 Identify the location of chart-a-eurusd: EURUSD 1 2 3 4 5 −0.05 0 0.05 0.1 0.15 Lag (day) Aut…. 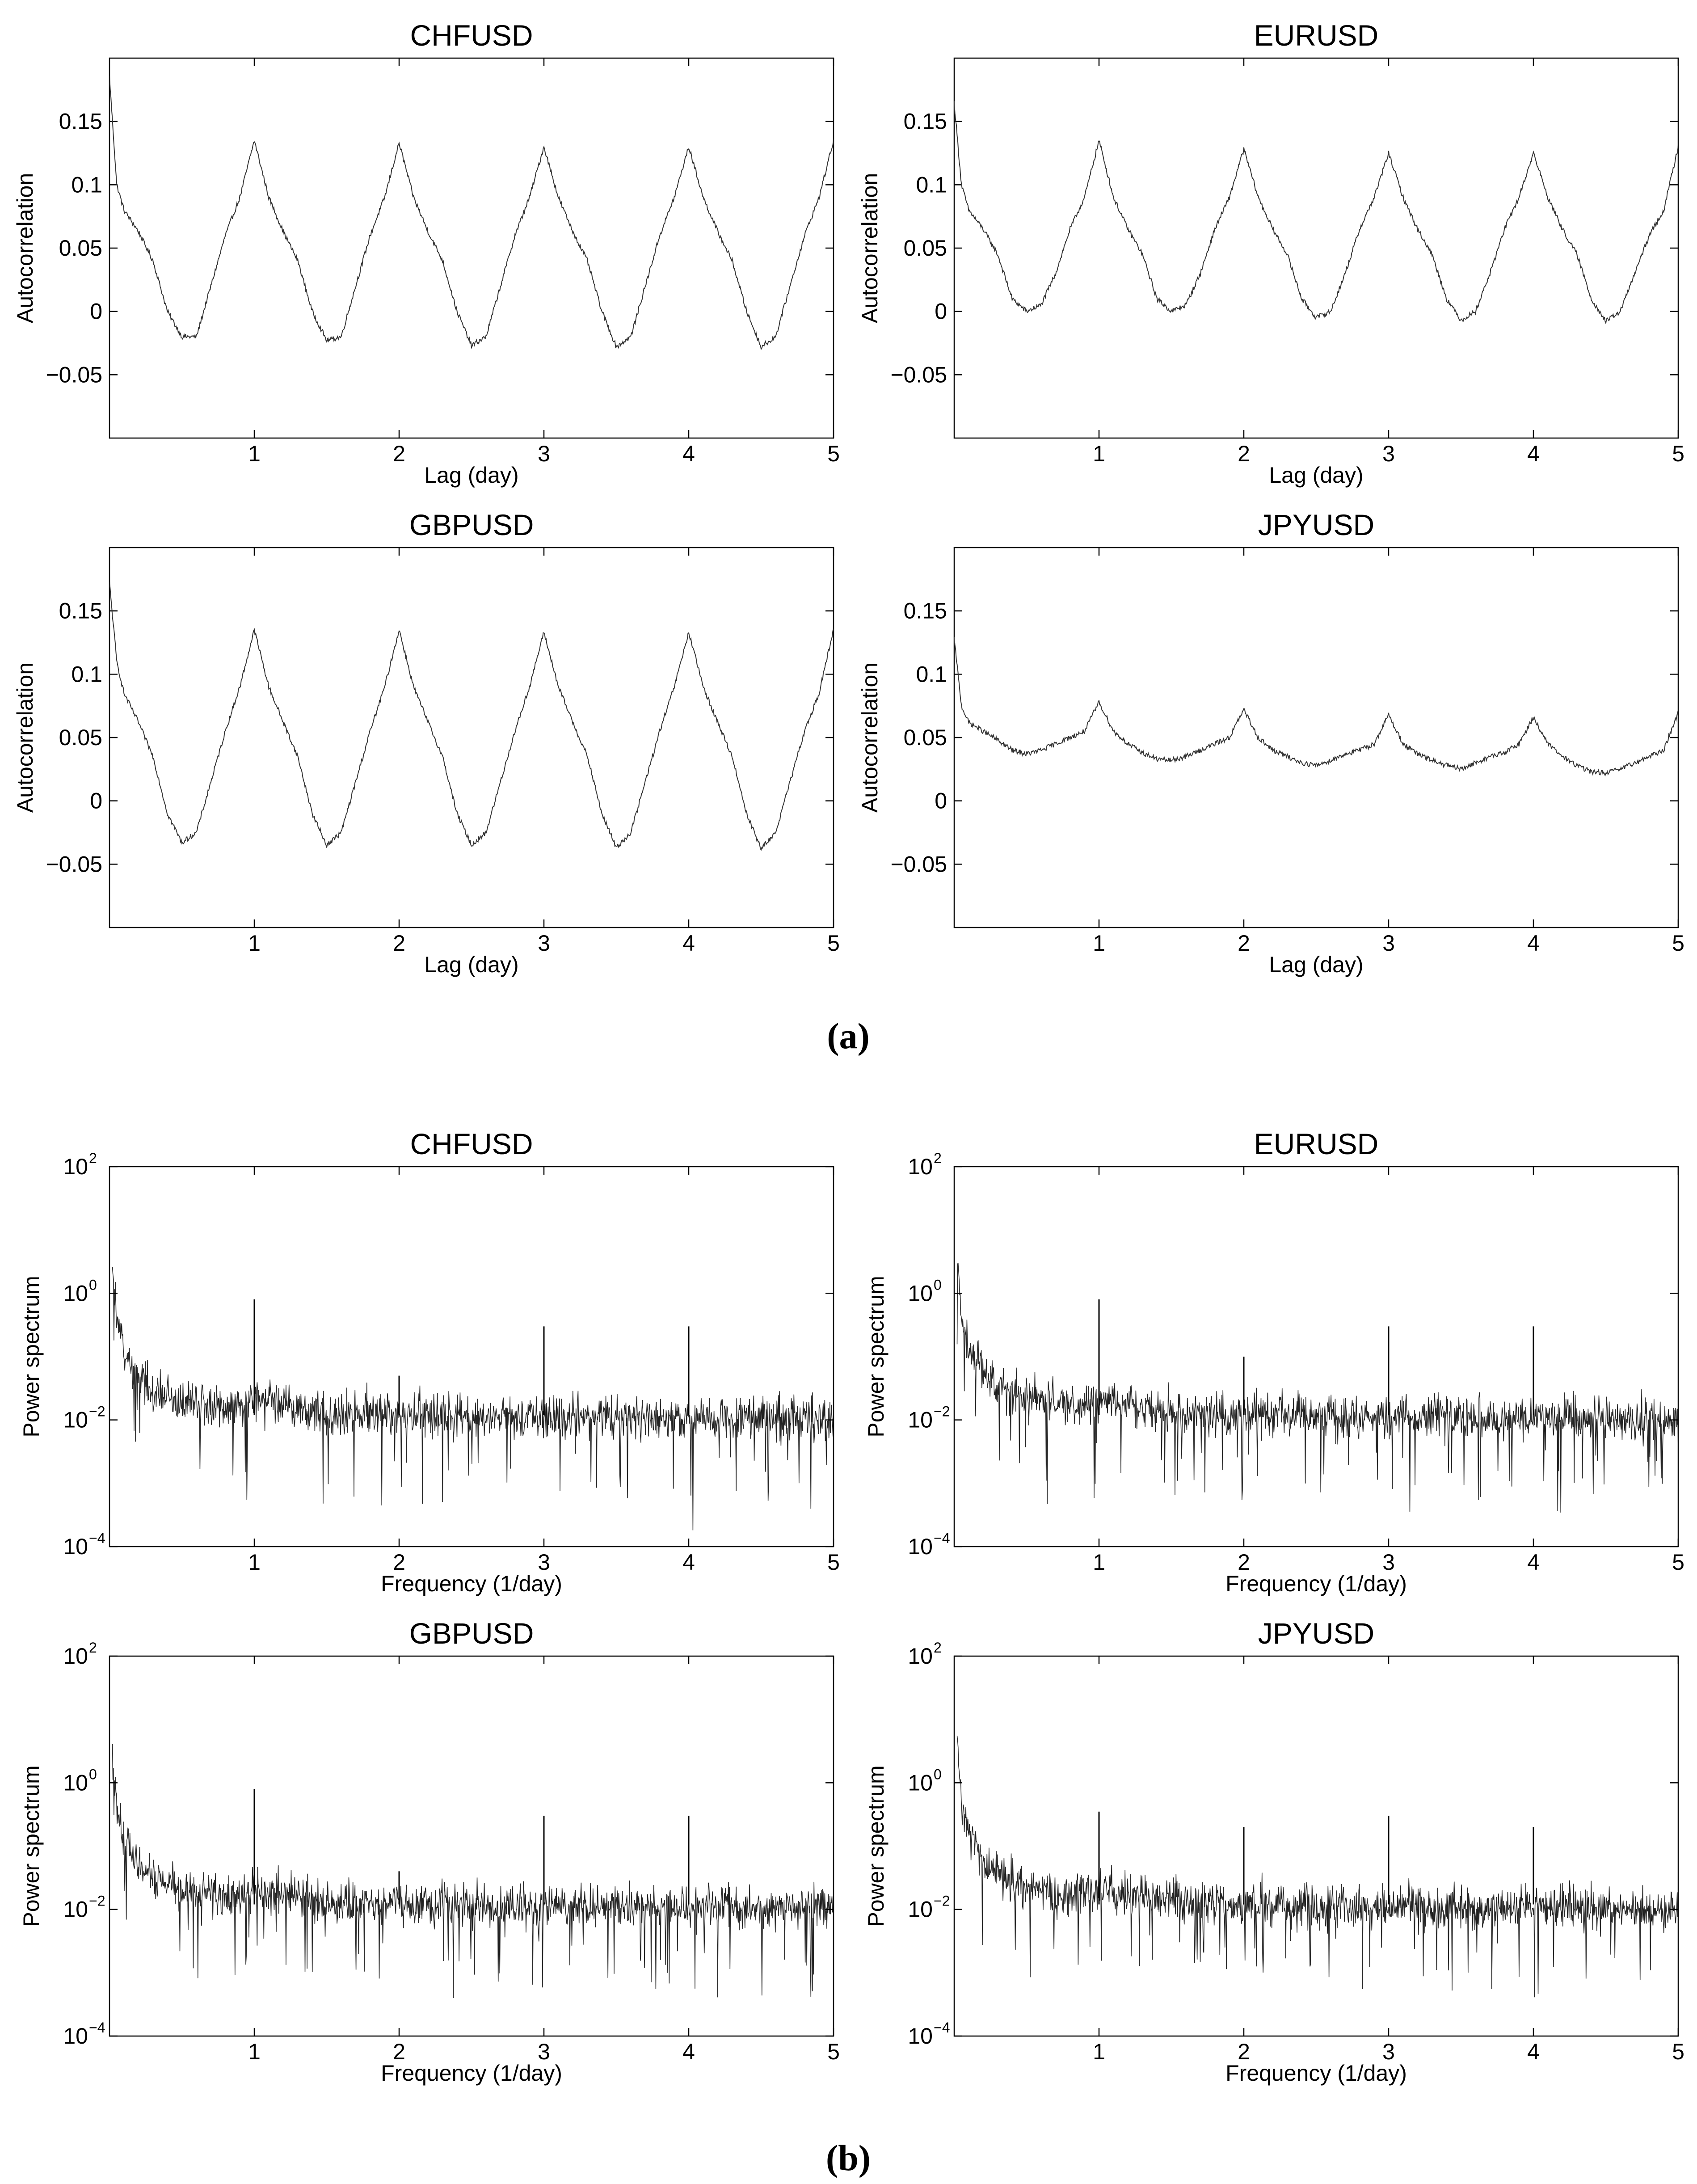
(1270, 253).